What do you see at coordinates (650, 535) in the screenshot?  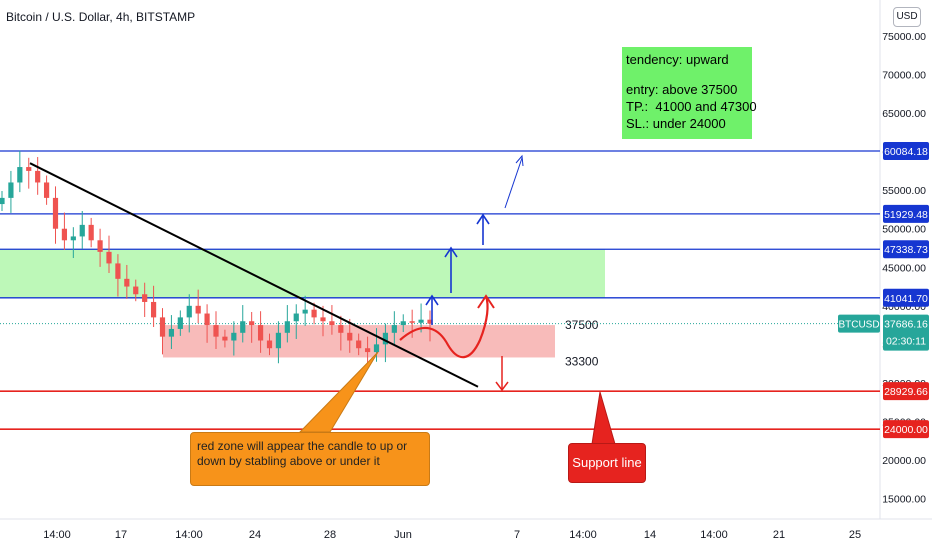 I see `x-tick-label: 14` at bounding box center [650, 535].